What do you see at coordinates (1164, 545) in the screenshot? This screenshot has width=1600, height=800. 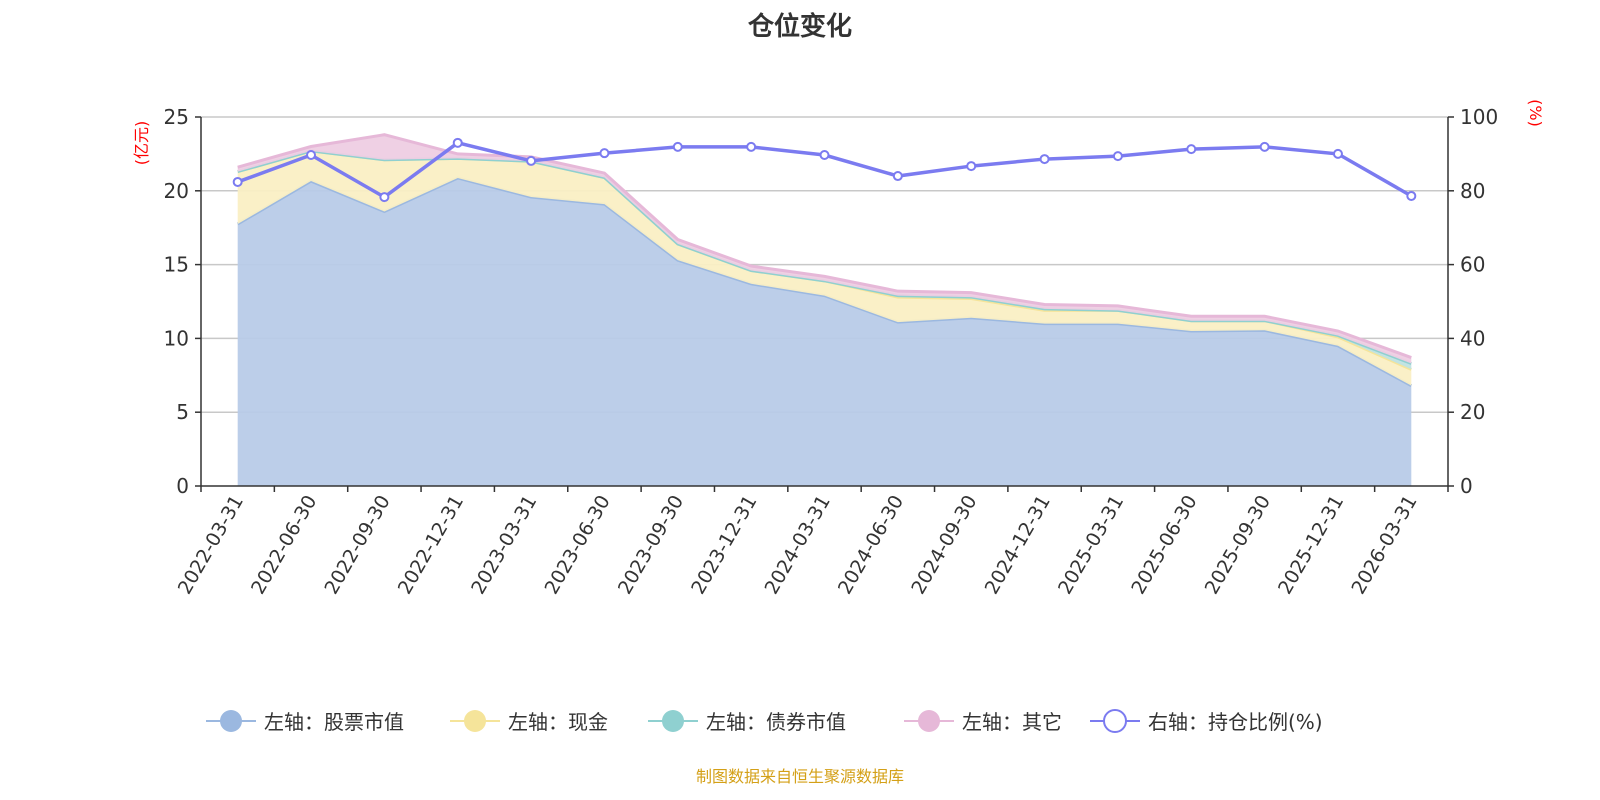 I see `x-tick-label: 2025-06-30` at bounding box center [1164, 545].